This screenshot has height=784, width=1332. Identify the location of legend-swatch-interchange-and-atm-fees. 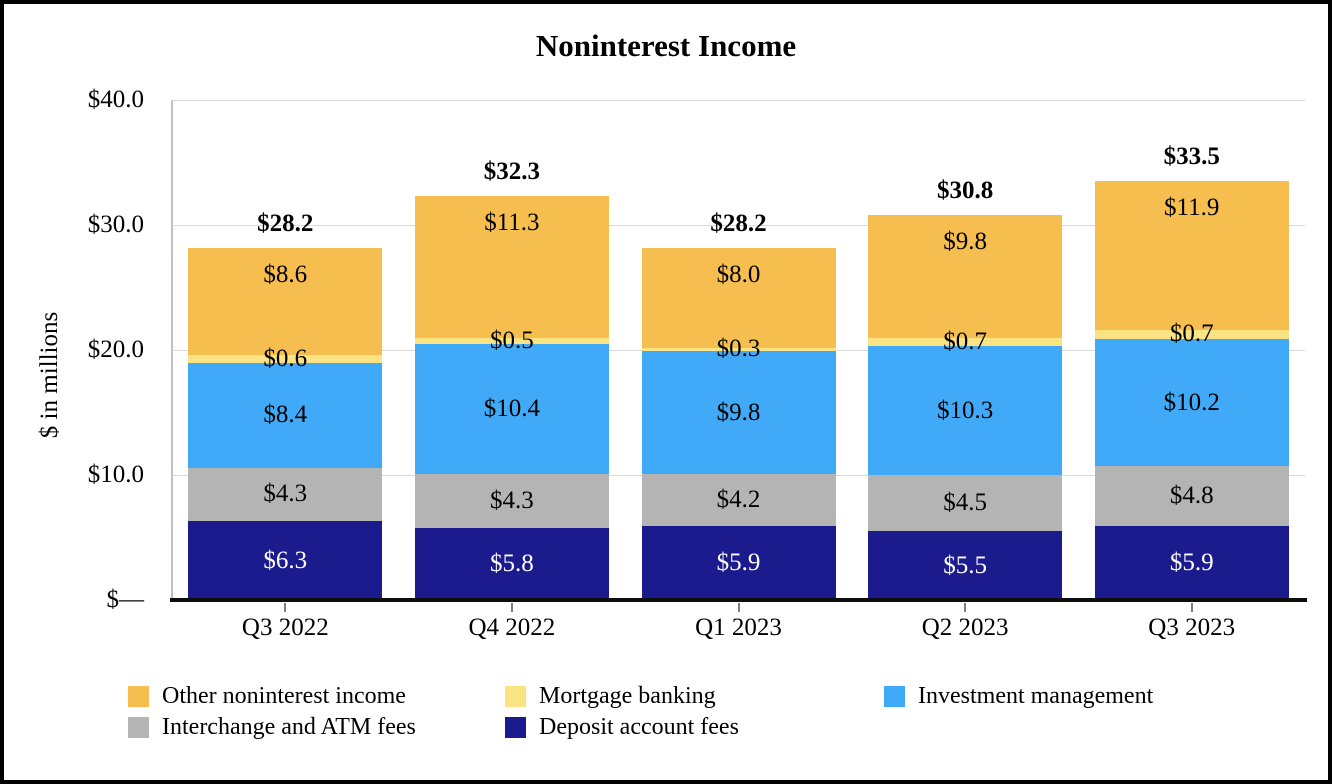
(138, 727).